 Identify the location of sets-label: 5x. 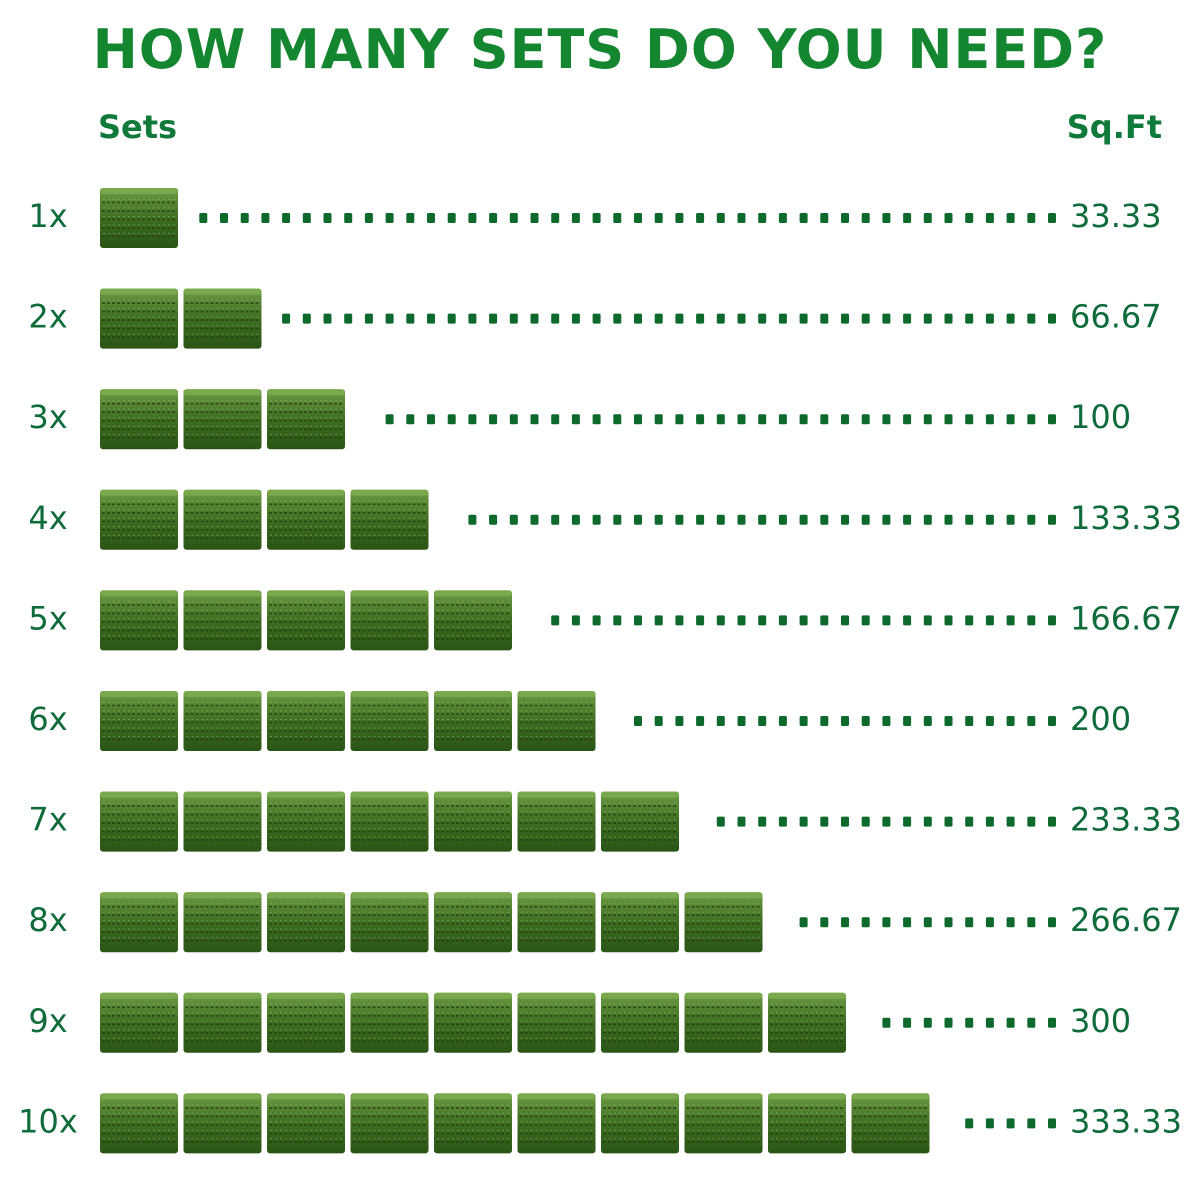
(47, 618).